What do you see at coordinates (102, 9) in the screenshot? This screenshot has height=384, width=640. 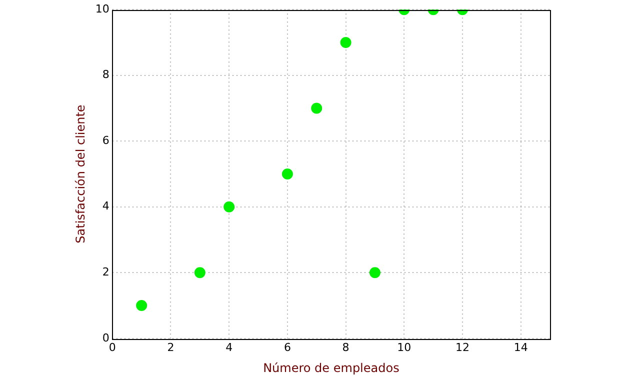 I see `y-tick-label: 10` at bounding box center [102, 9].